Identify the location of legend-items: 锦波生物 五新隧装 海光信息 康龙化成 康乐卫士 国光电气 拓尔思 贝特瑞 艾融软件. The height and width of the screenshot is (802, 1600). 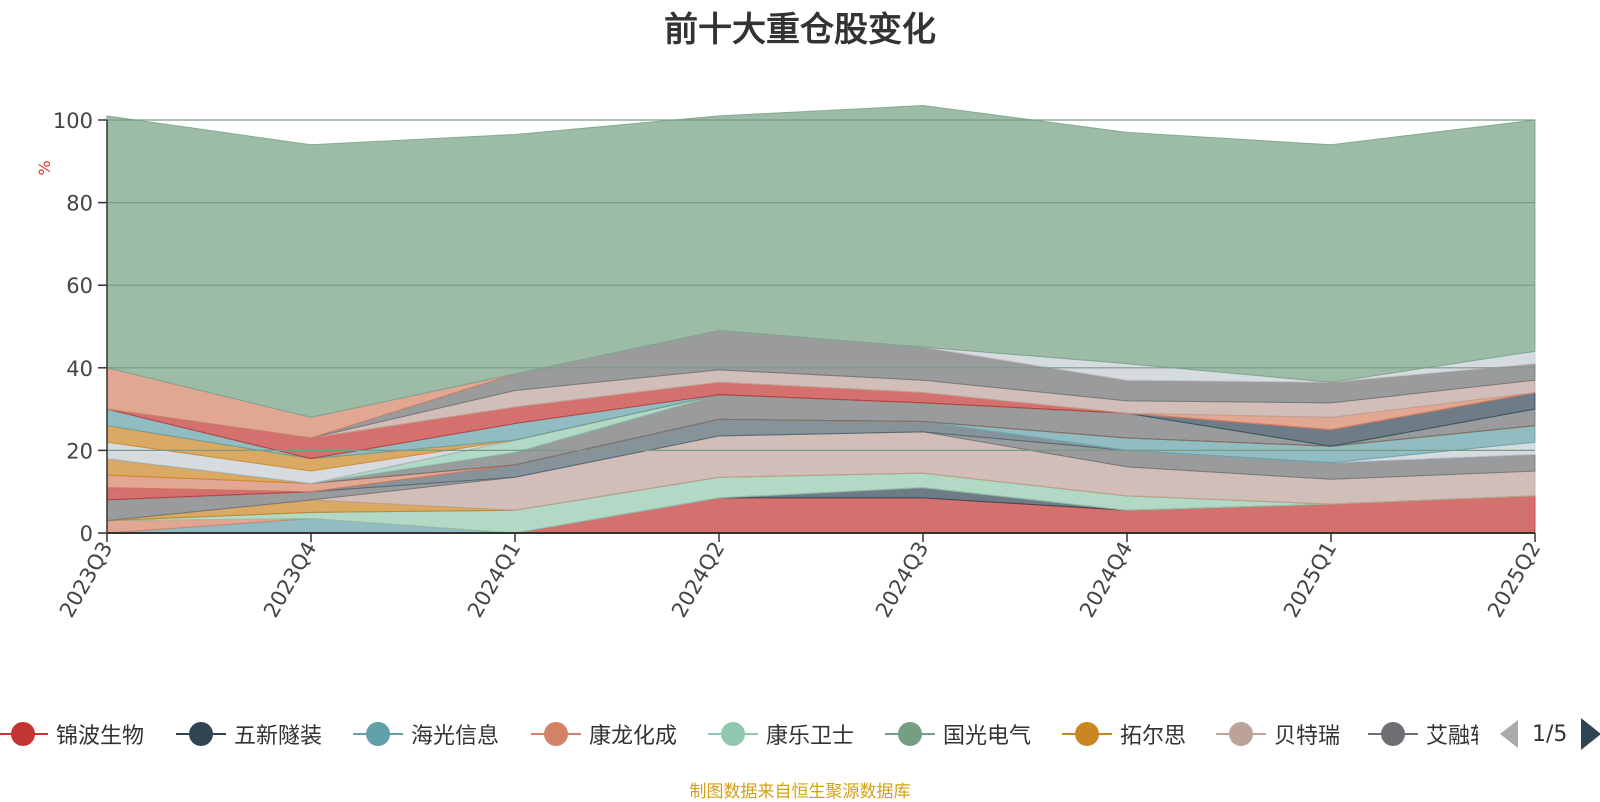
(739, 734).